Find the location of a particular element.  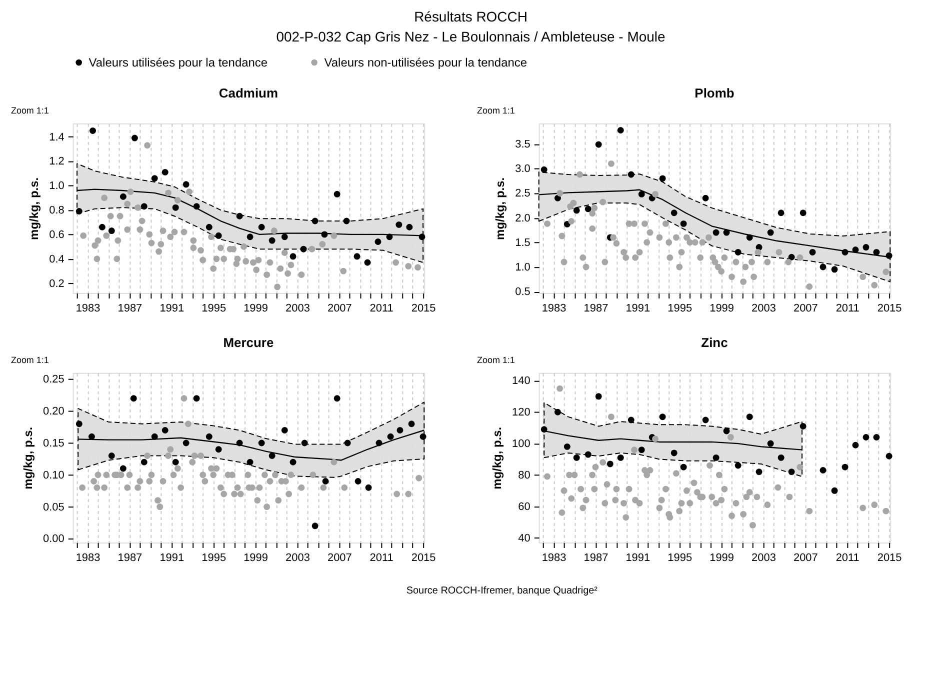

y-tick-label: 0.25 is located at coordinates (53, 380).